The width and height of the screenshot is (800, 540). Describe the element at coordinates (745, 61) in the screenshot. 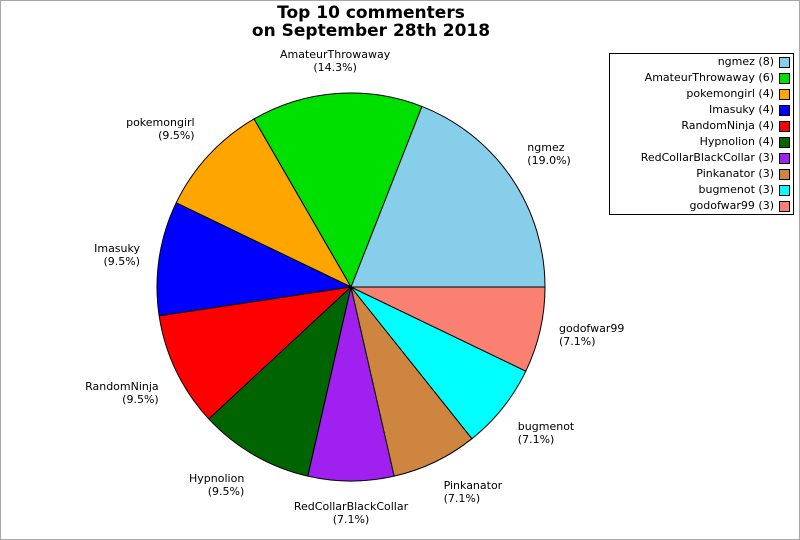

I see `legend-label: ngmez (8)` at that location.